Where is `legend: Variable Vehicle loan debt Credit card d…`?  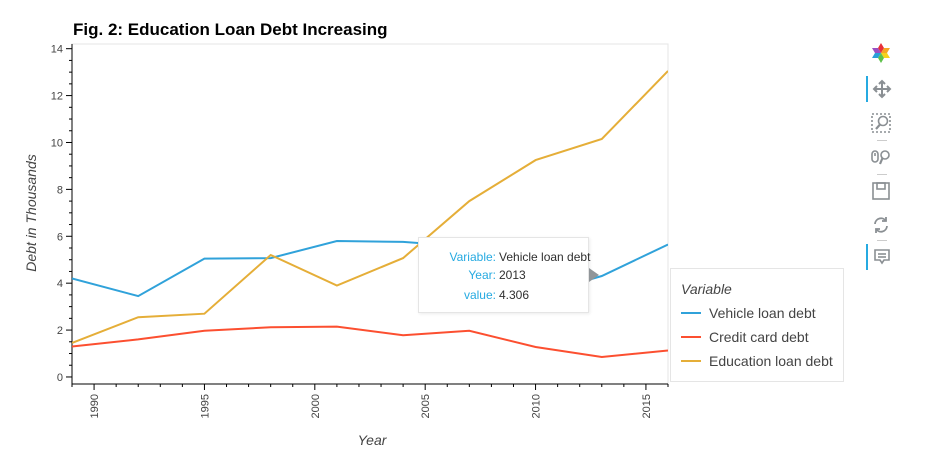
legend: Variable Vehicle loan debt Credit card d… is located at coordinates (757, 325).